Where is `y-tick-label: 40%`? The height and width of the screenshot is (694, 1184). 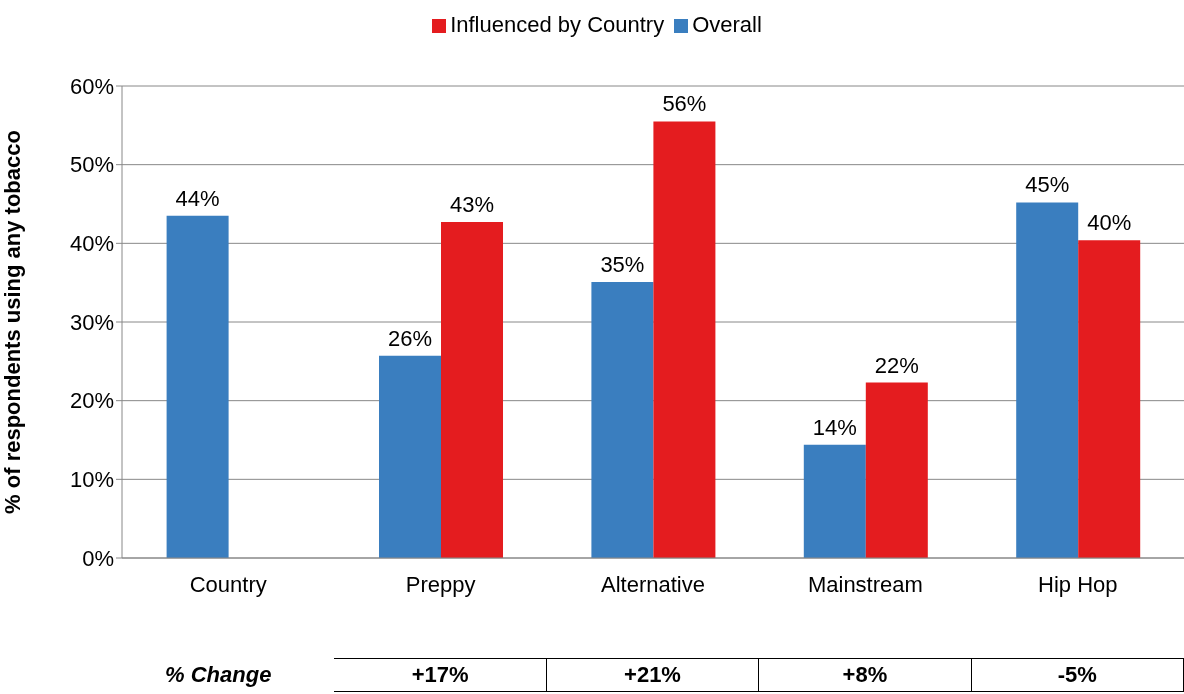 y-tick-label: 40% is located at coordinates (91, 244).